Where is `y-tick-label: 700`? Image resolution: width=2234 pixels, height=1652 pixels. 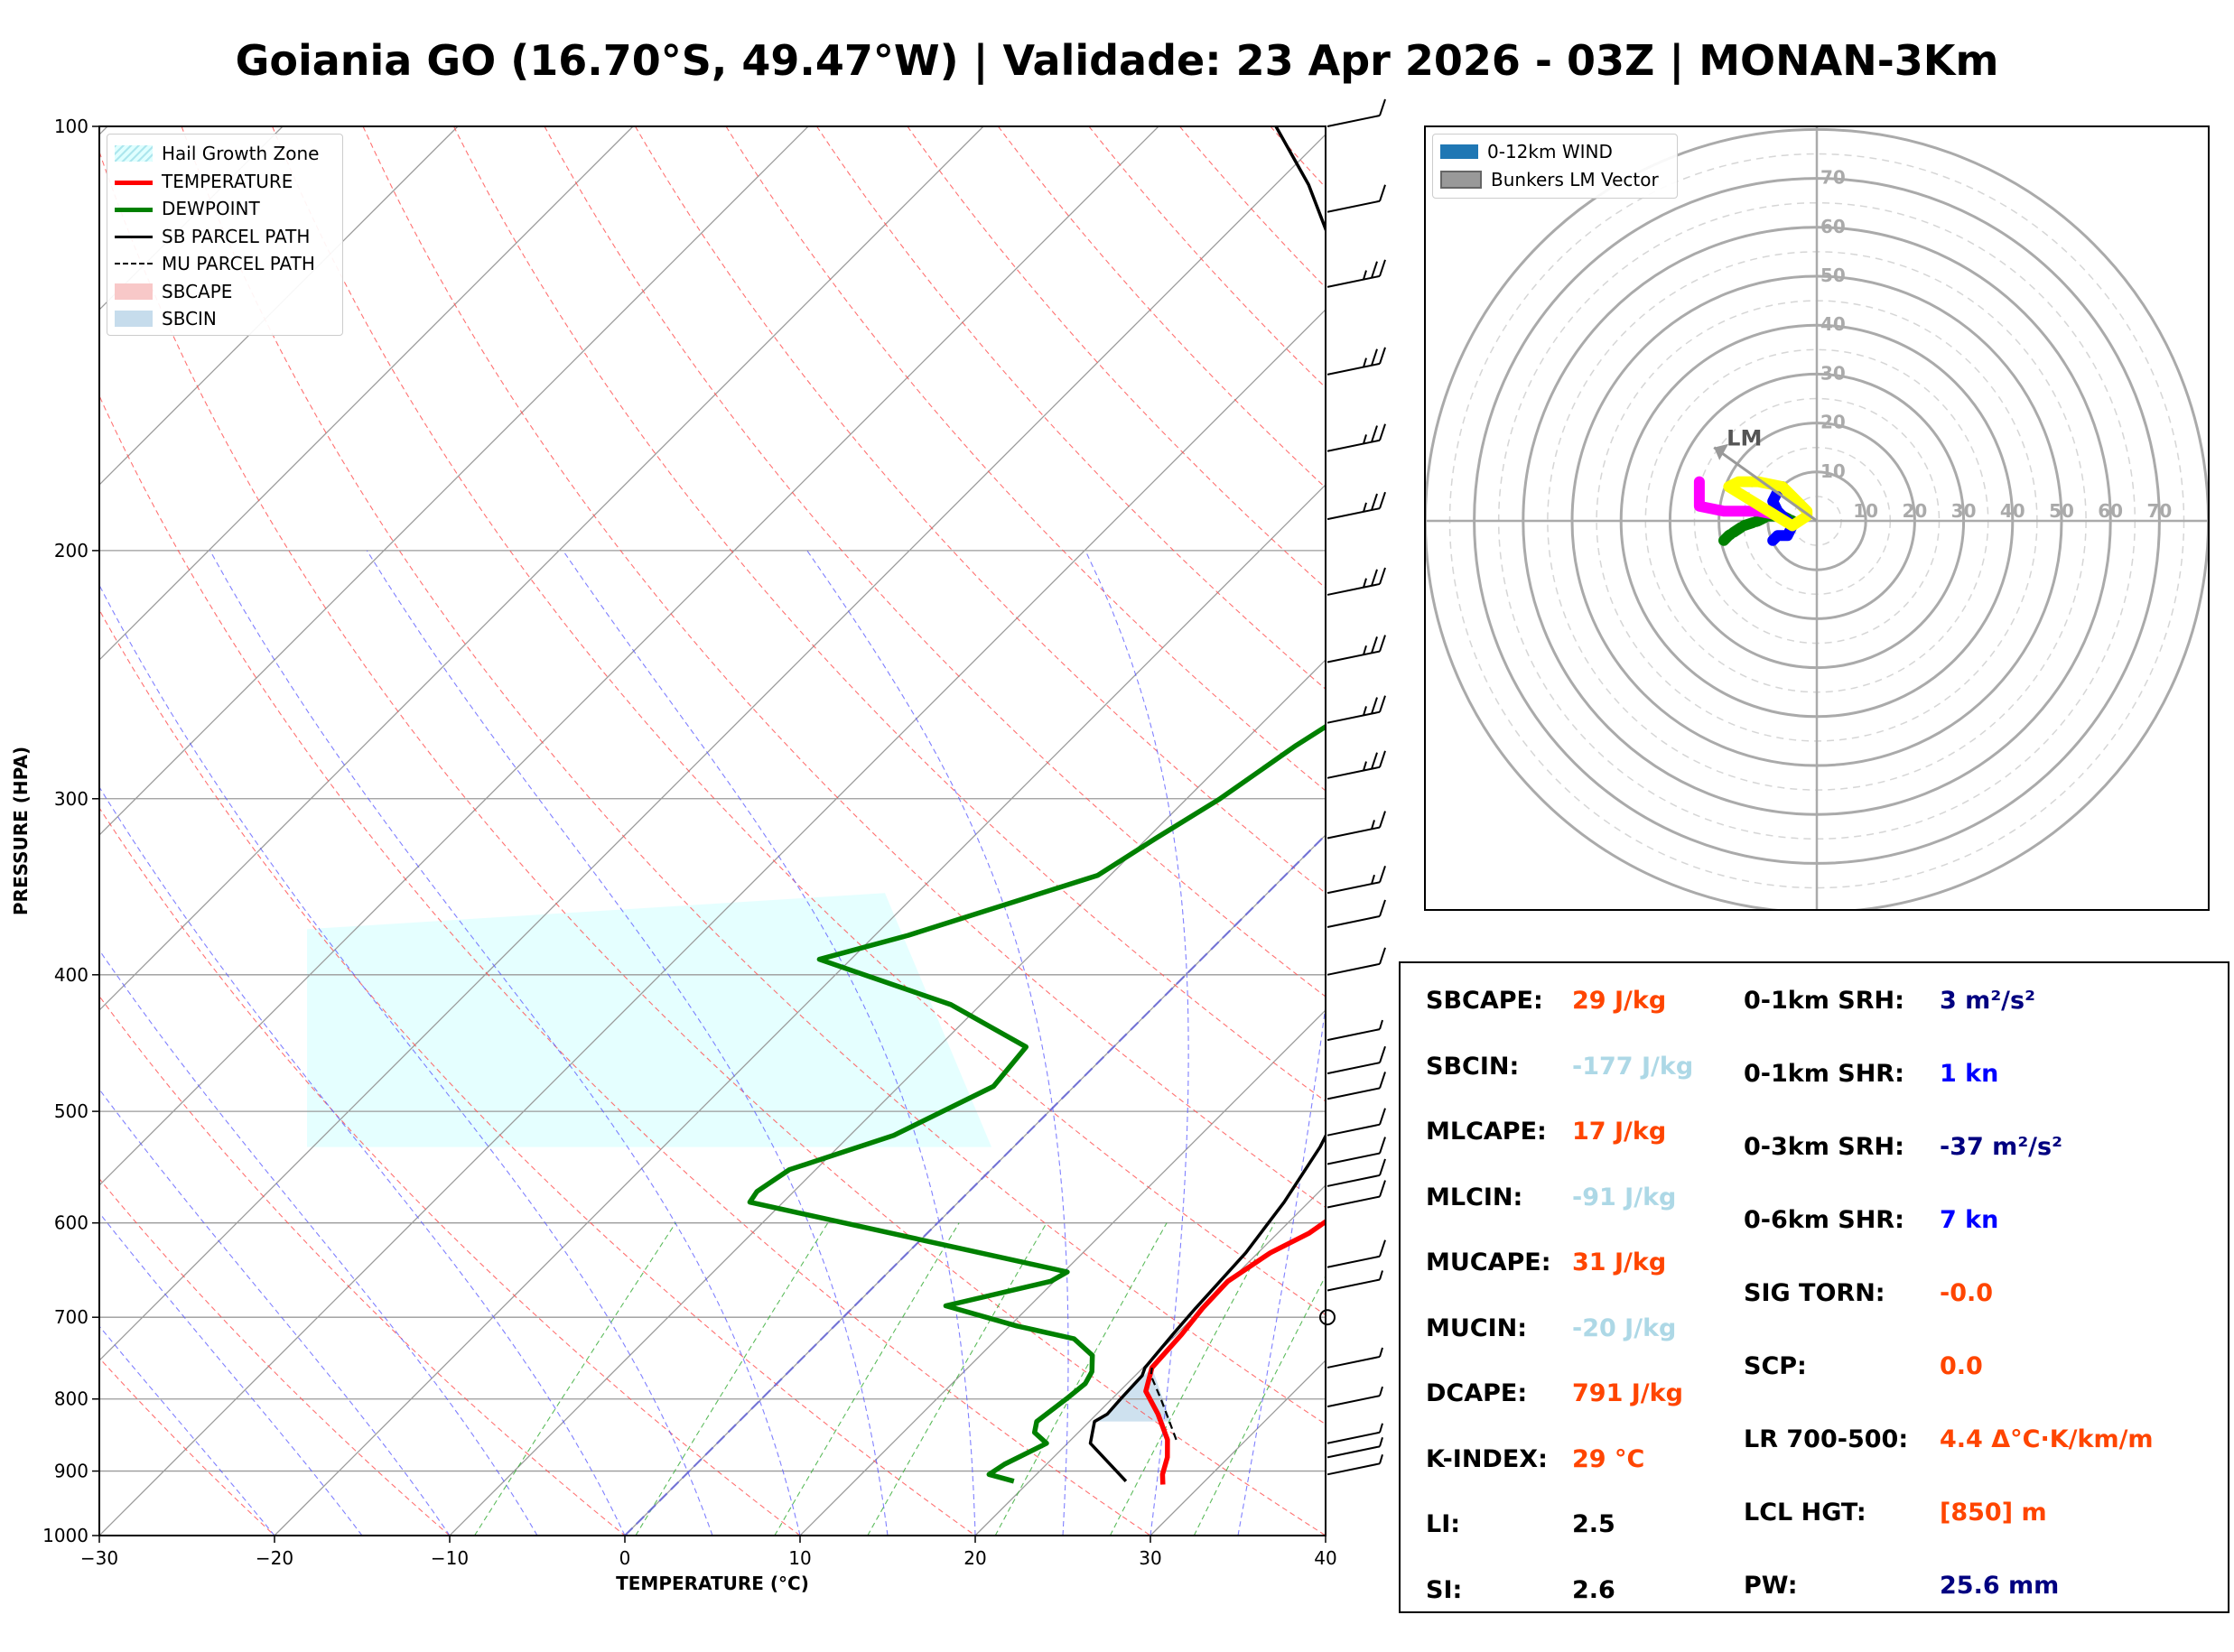 y-tick-label: 700 is located at coordinates (71, 1317).